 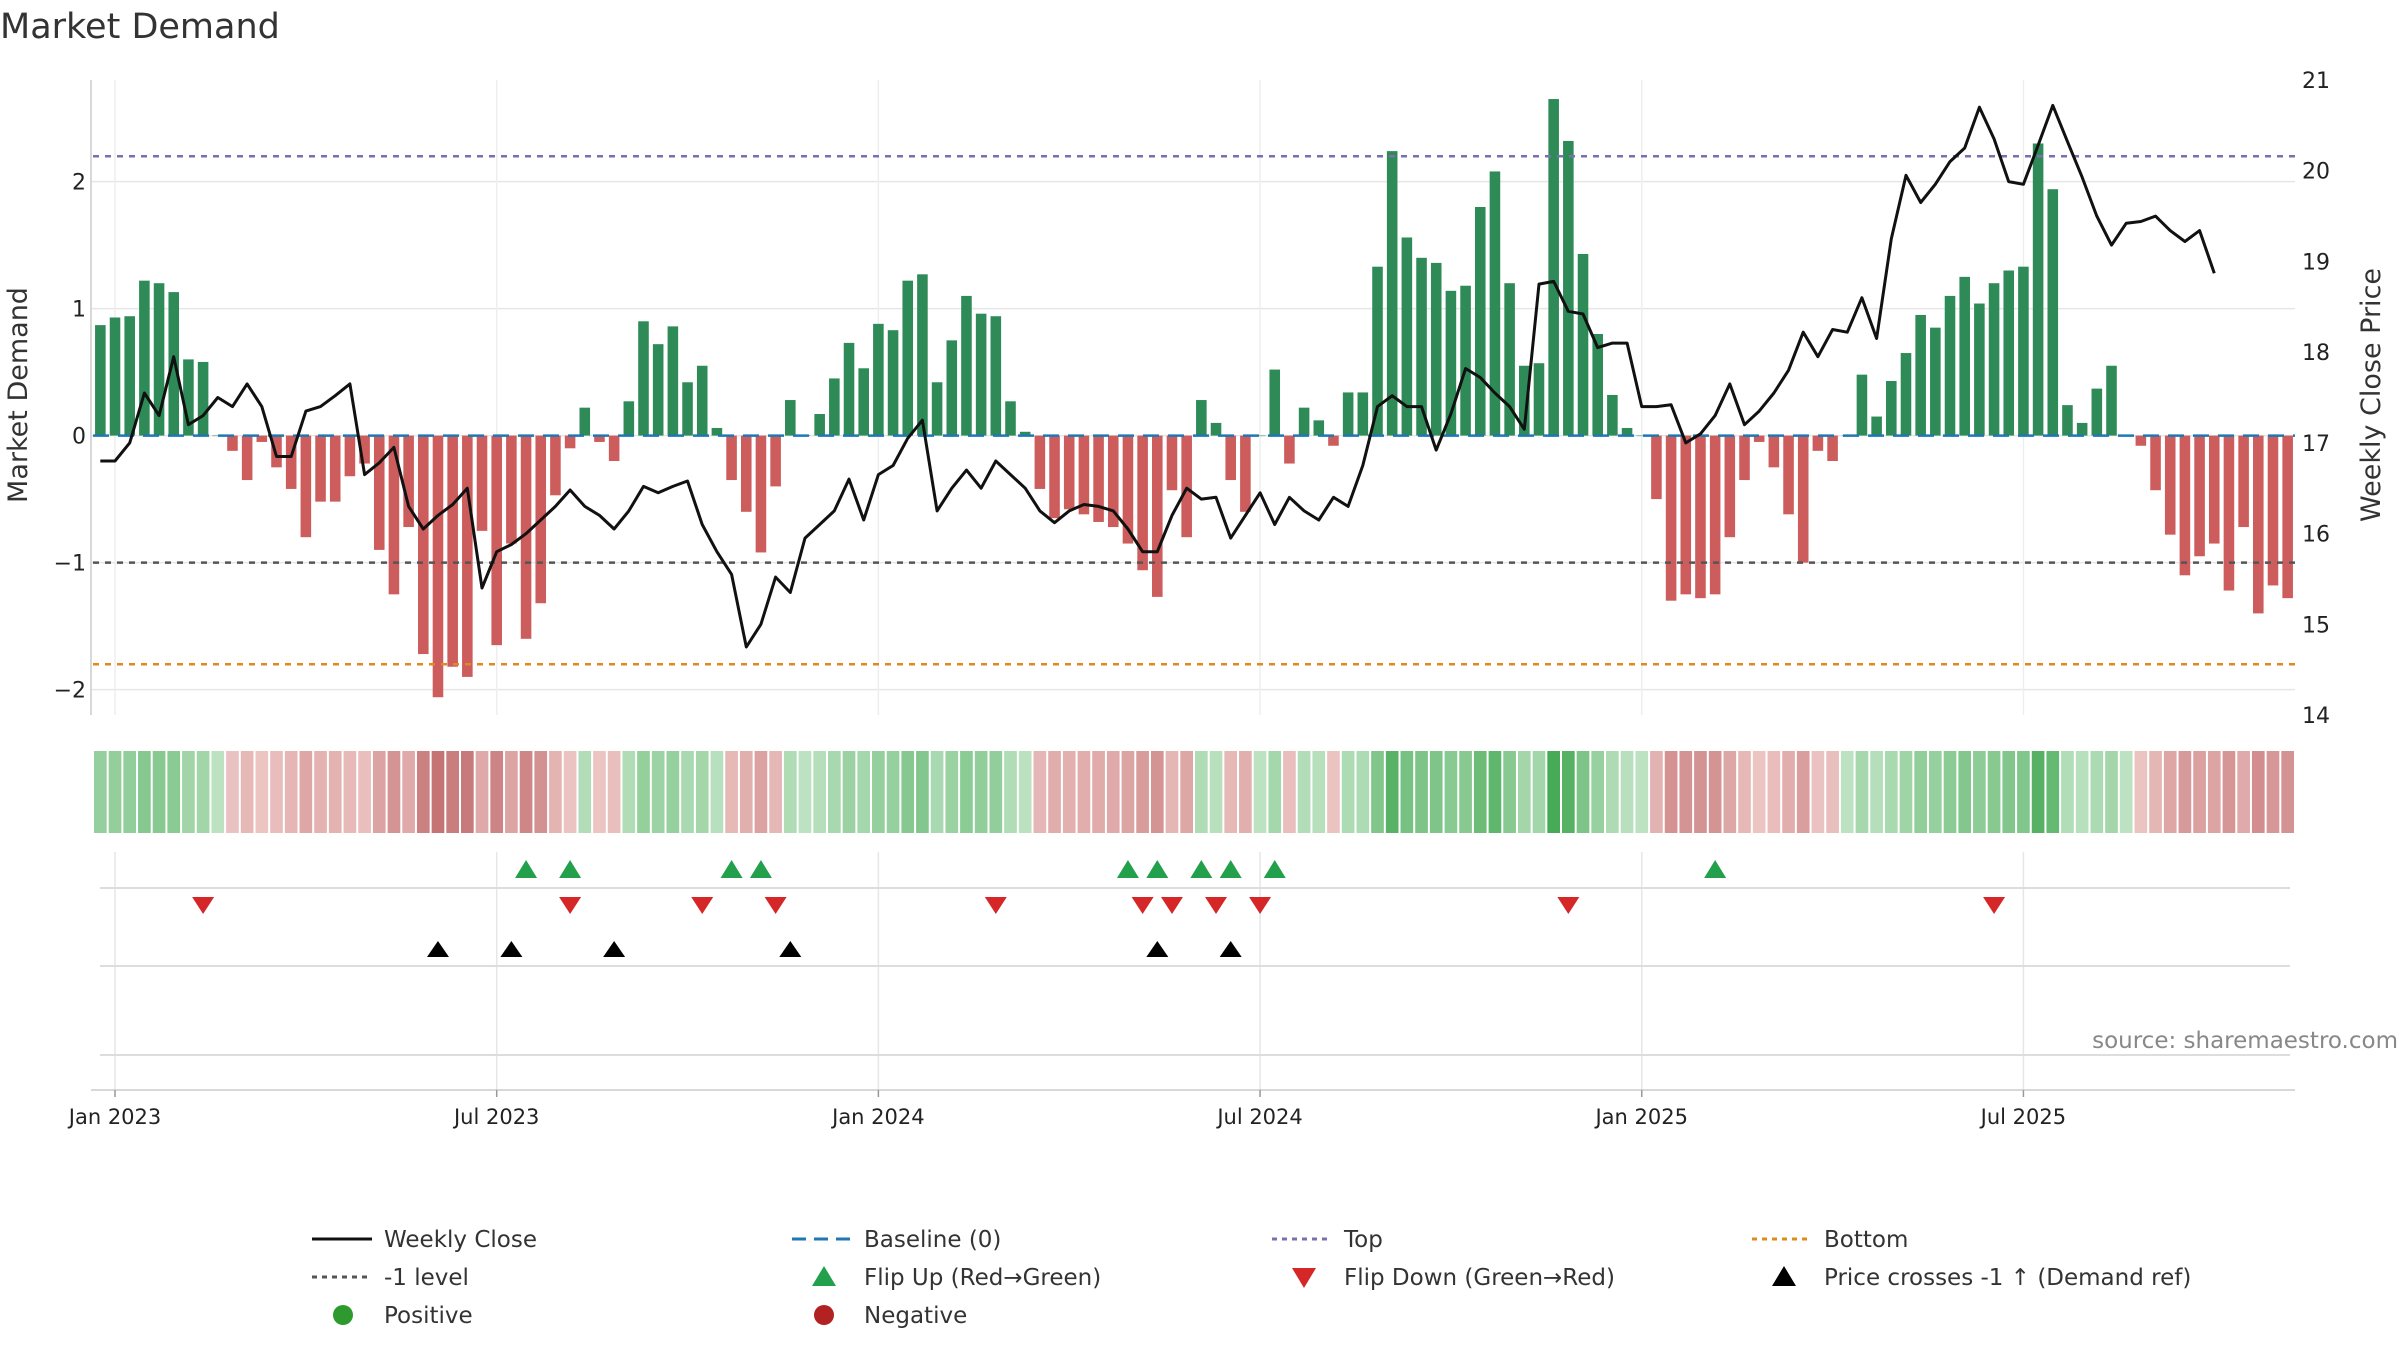 I want to click on x-tick-label: Jan 2024, so click(x=877, y=1117).